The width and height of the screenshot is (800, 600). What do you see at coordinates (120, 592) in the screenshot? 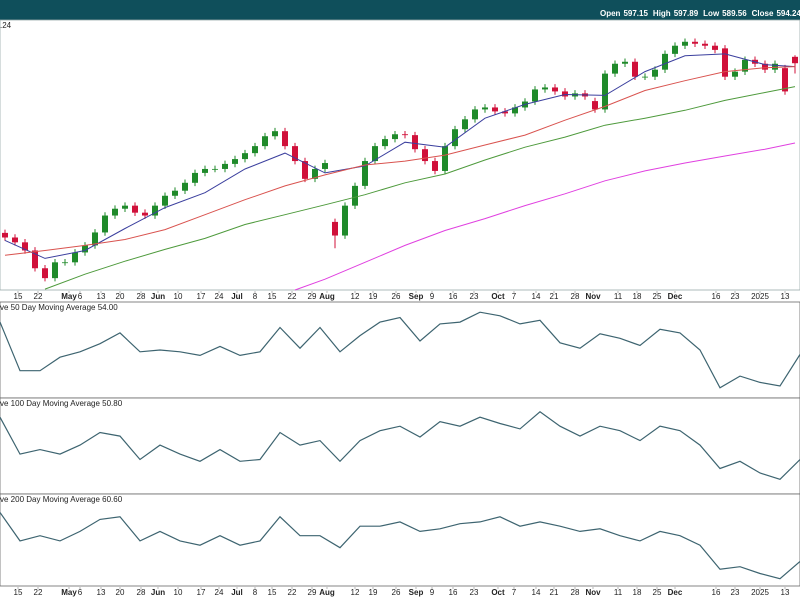
I see `x-tick-label: 20` at bounding box center [120, 592].